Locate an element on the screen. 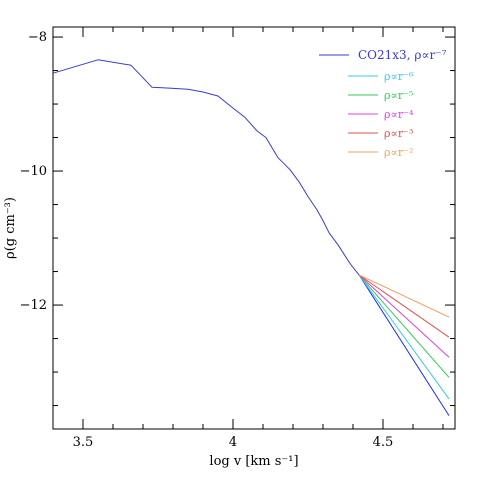 Image resolution: width=480 pixels, height=480 pixels. y-tick-label: −8 is located at coordinates (37, 37).